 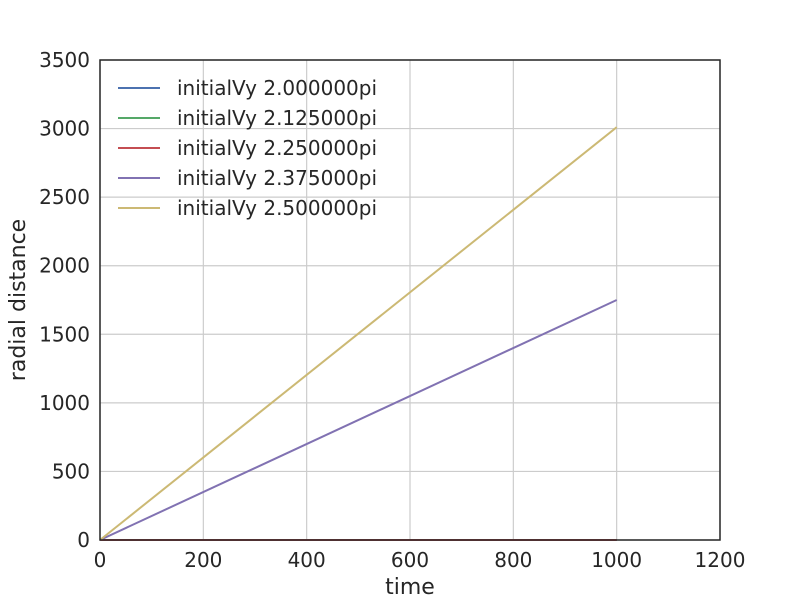 I want to click on y-tick-label: 2000, so click(x=64, y=266).